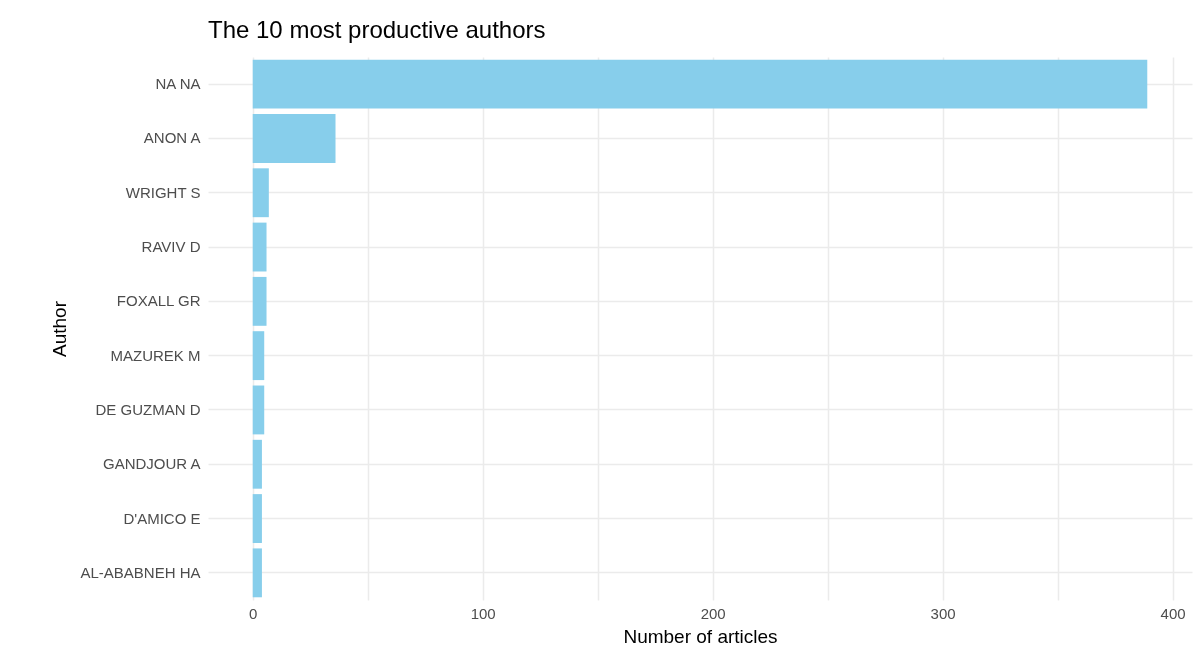  I want to click on y-tick-label: FOXALL GR, so click(158, 301).